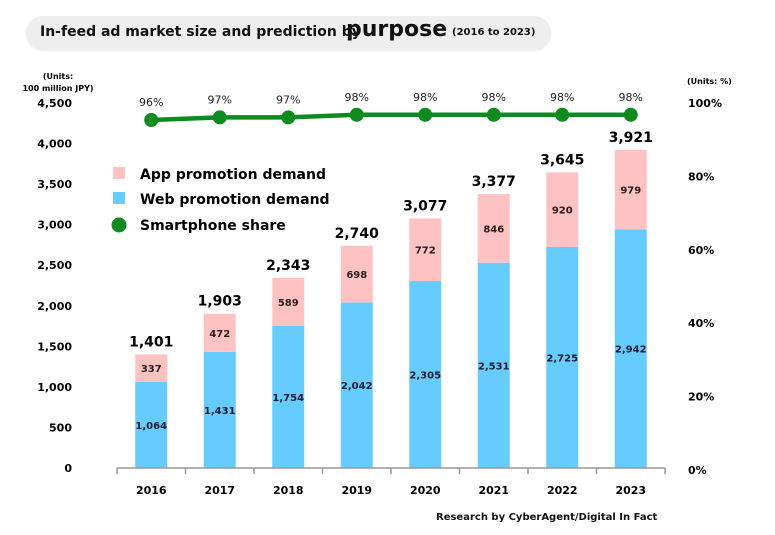 This screenshot has width=775, height=535. I want to click on smartphone-share-line: 96% 97% 97% 98% 98% 98% 98% 98%, so click(391, 109).